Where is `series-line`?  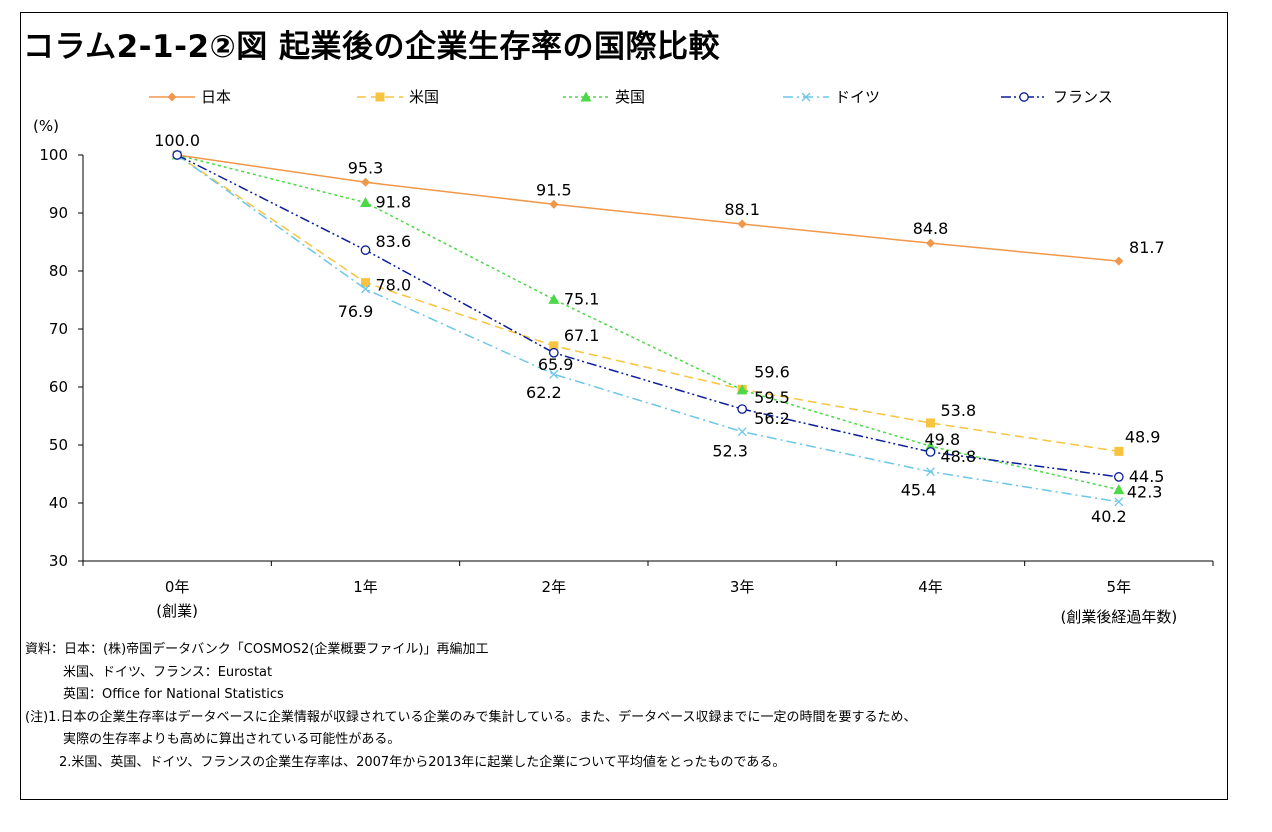 series-line is located at coordinates (648, 208).